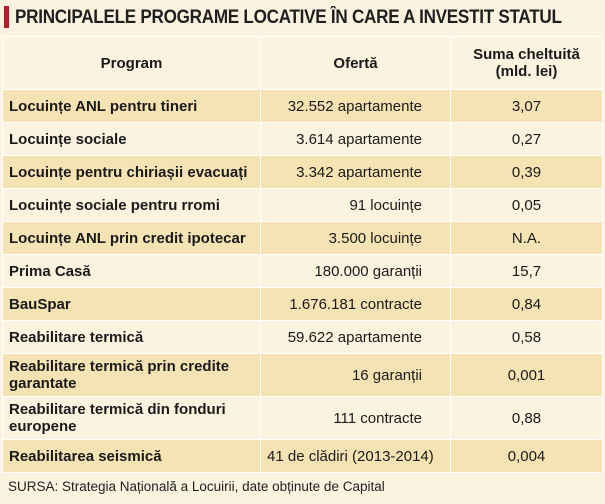  What do you see at coordinates (526, 54) in the screenshot?
I see `column-header-suma-line1: Suma cheltuită` at bounding box center [526, 54].